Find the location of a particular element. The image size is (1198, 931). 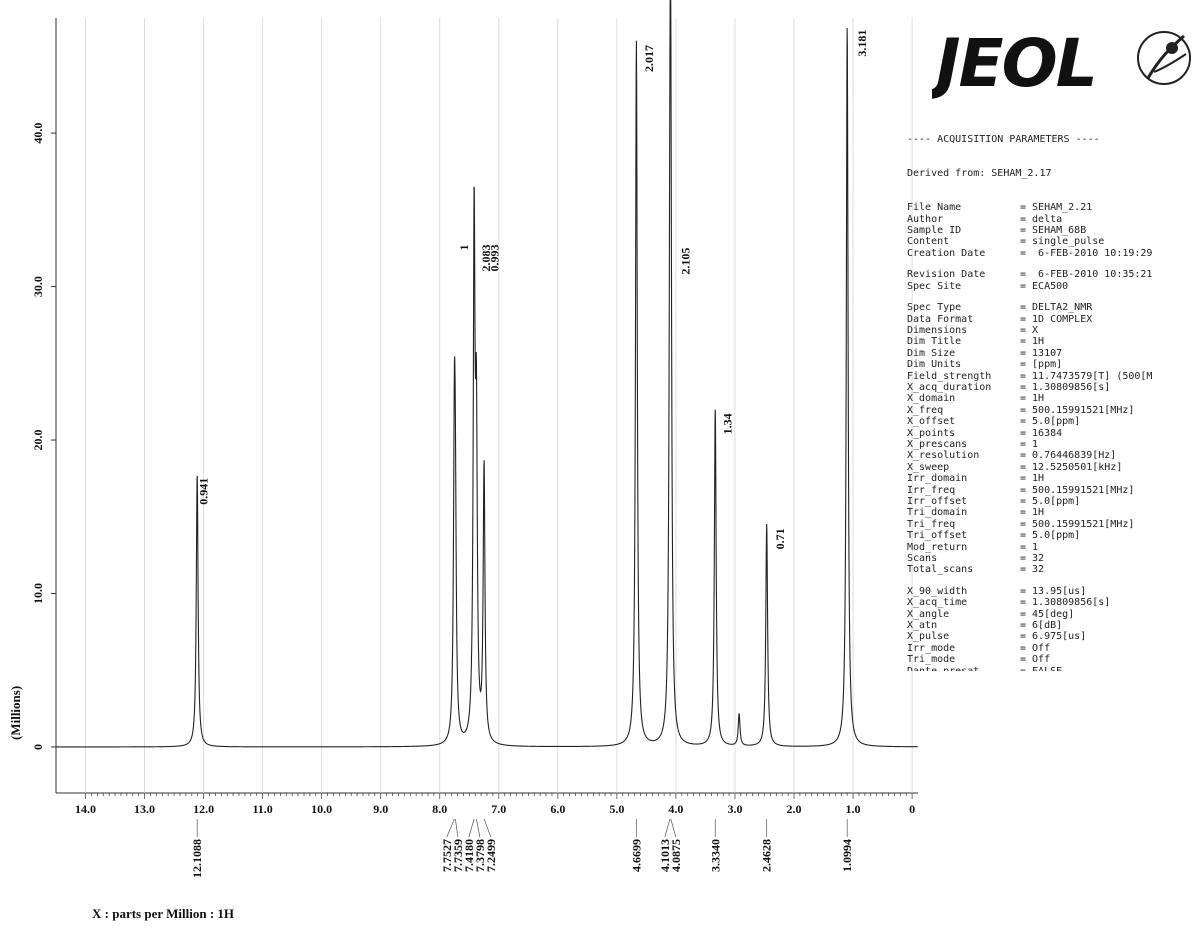

param-row: Tri_offset = 5.0[ppm] is located at coordinates (1052, 535).